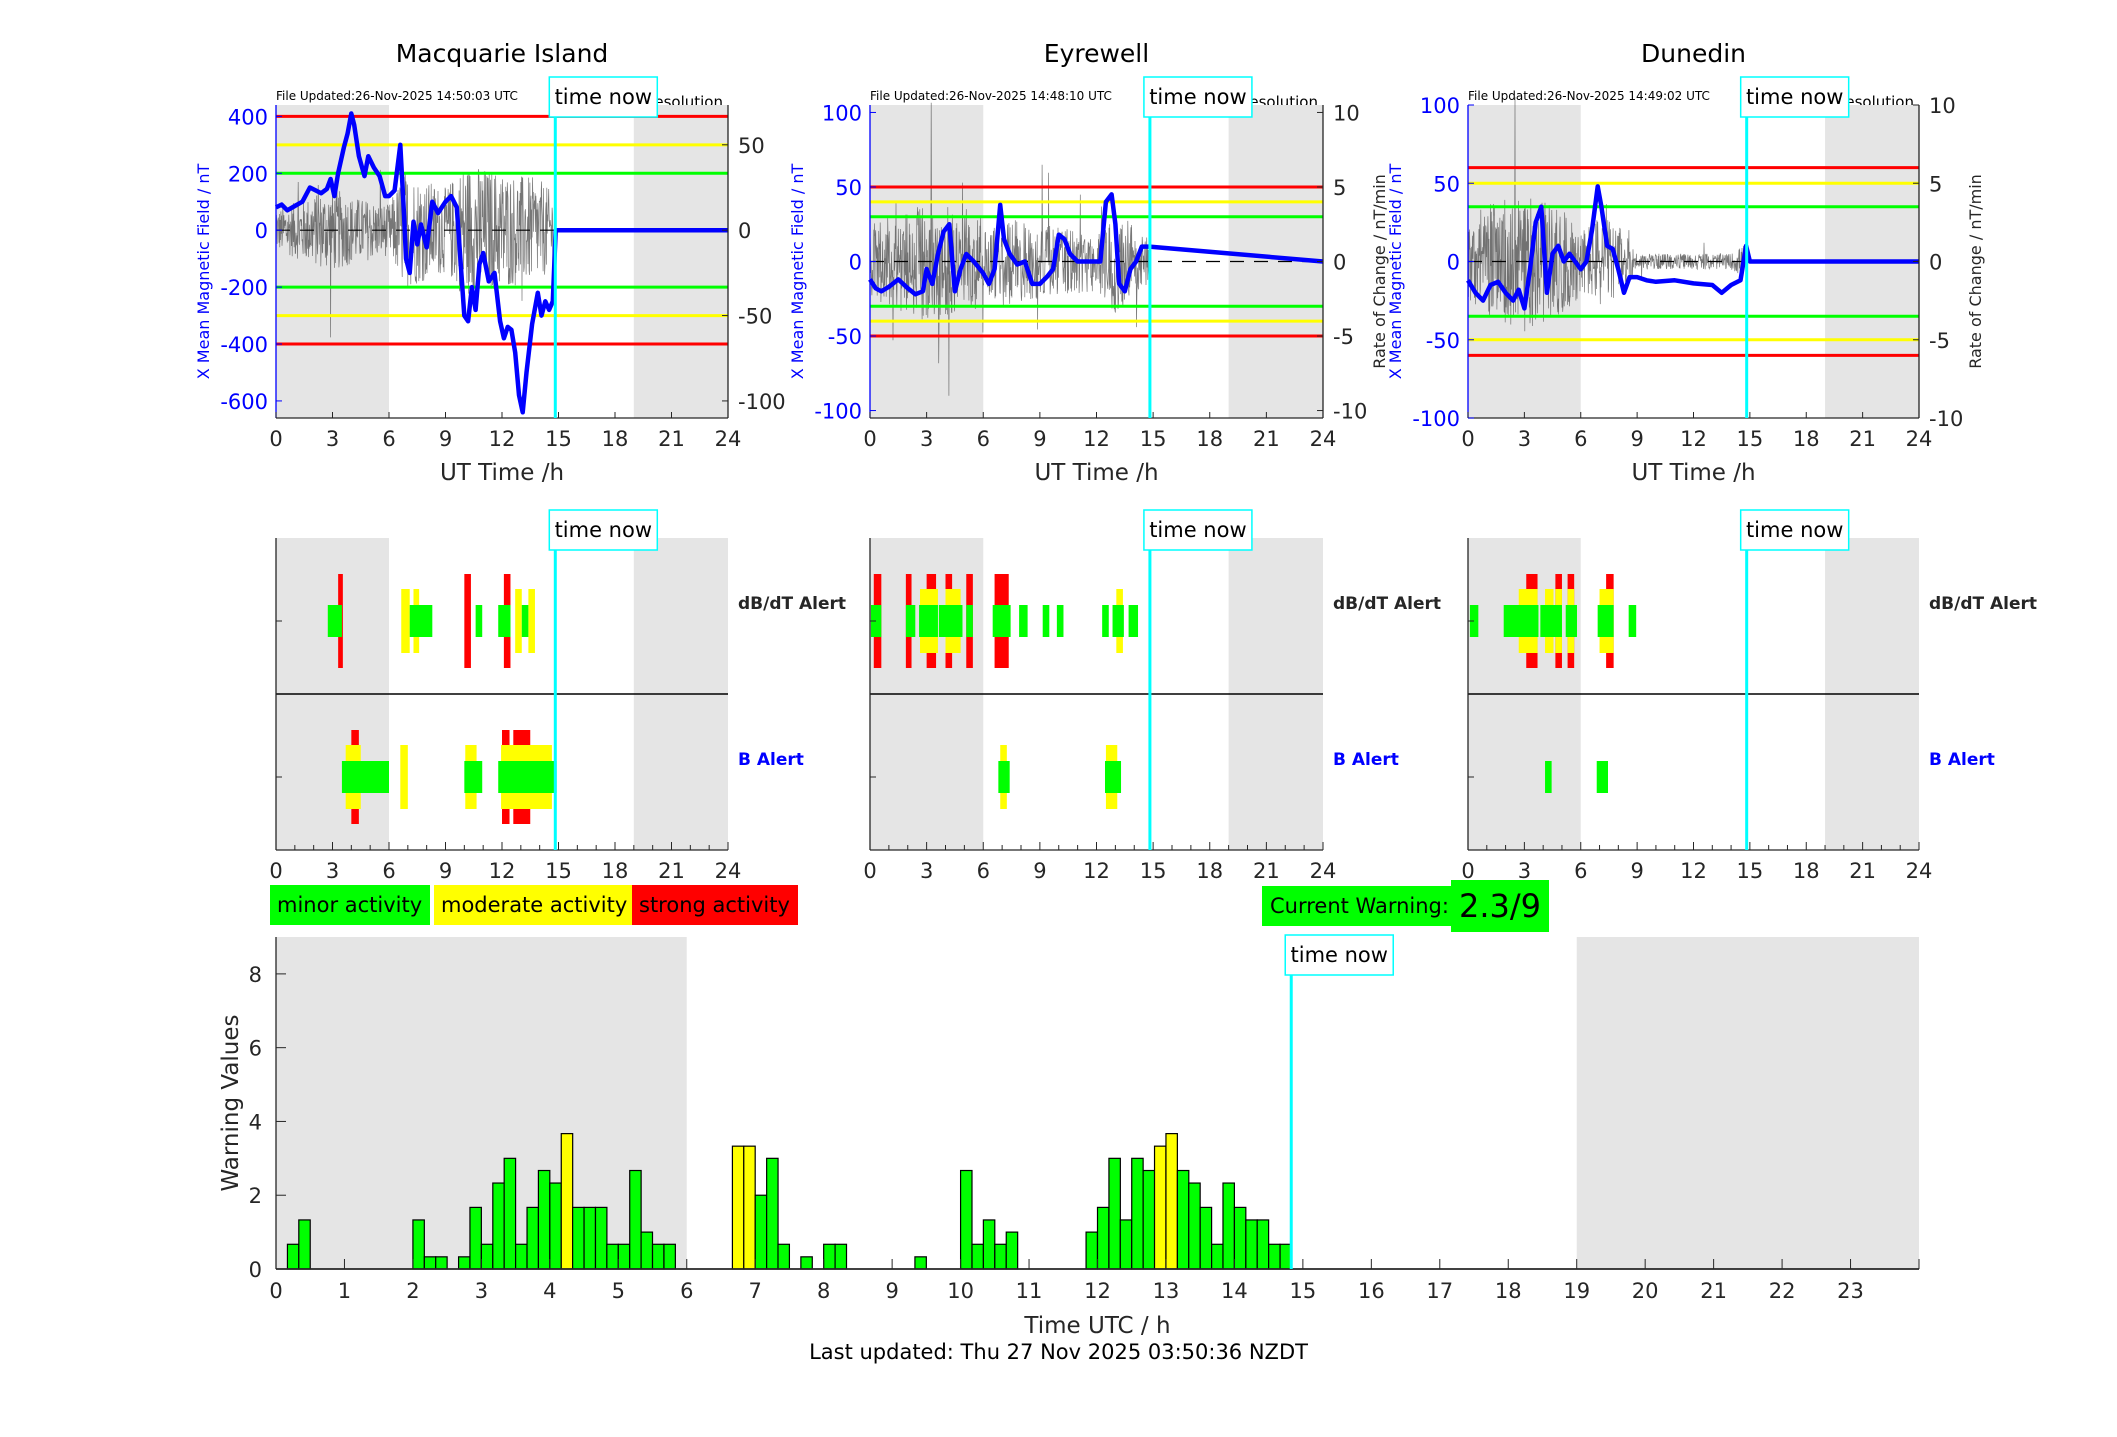 The width and height of the screenshot is (2117, 1437). I want to click on y-right-tick-label: 50, so click(751, 146).